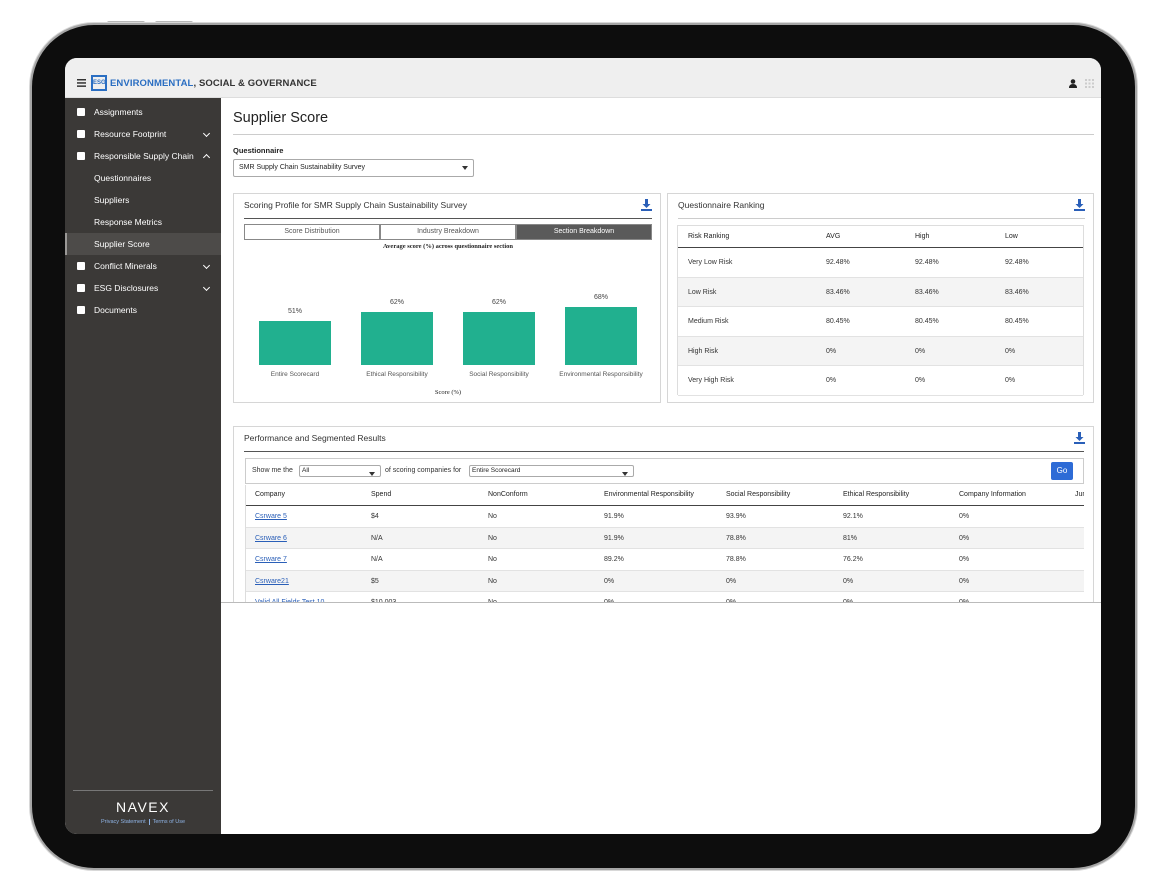  I want to click on table-row: Very High Risk 0% 0% 0%, so click(880, 381).